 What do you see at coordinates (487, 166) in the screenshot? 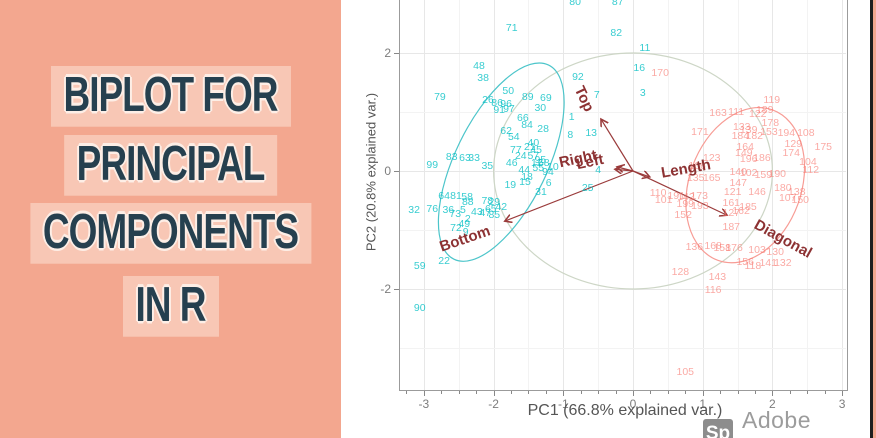
I see `observation-label: 35` at bounding box center [487, 166].